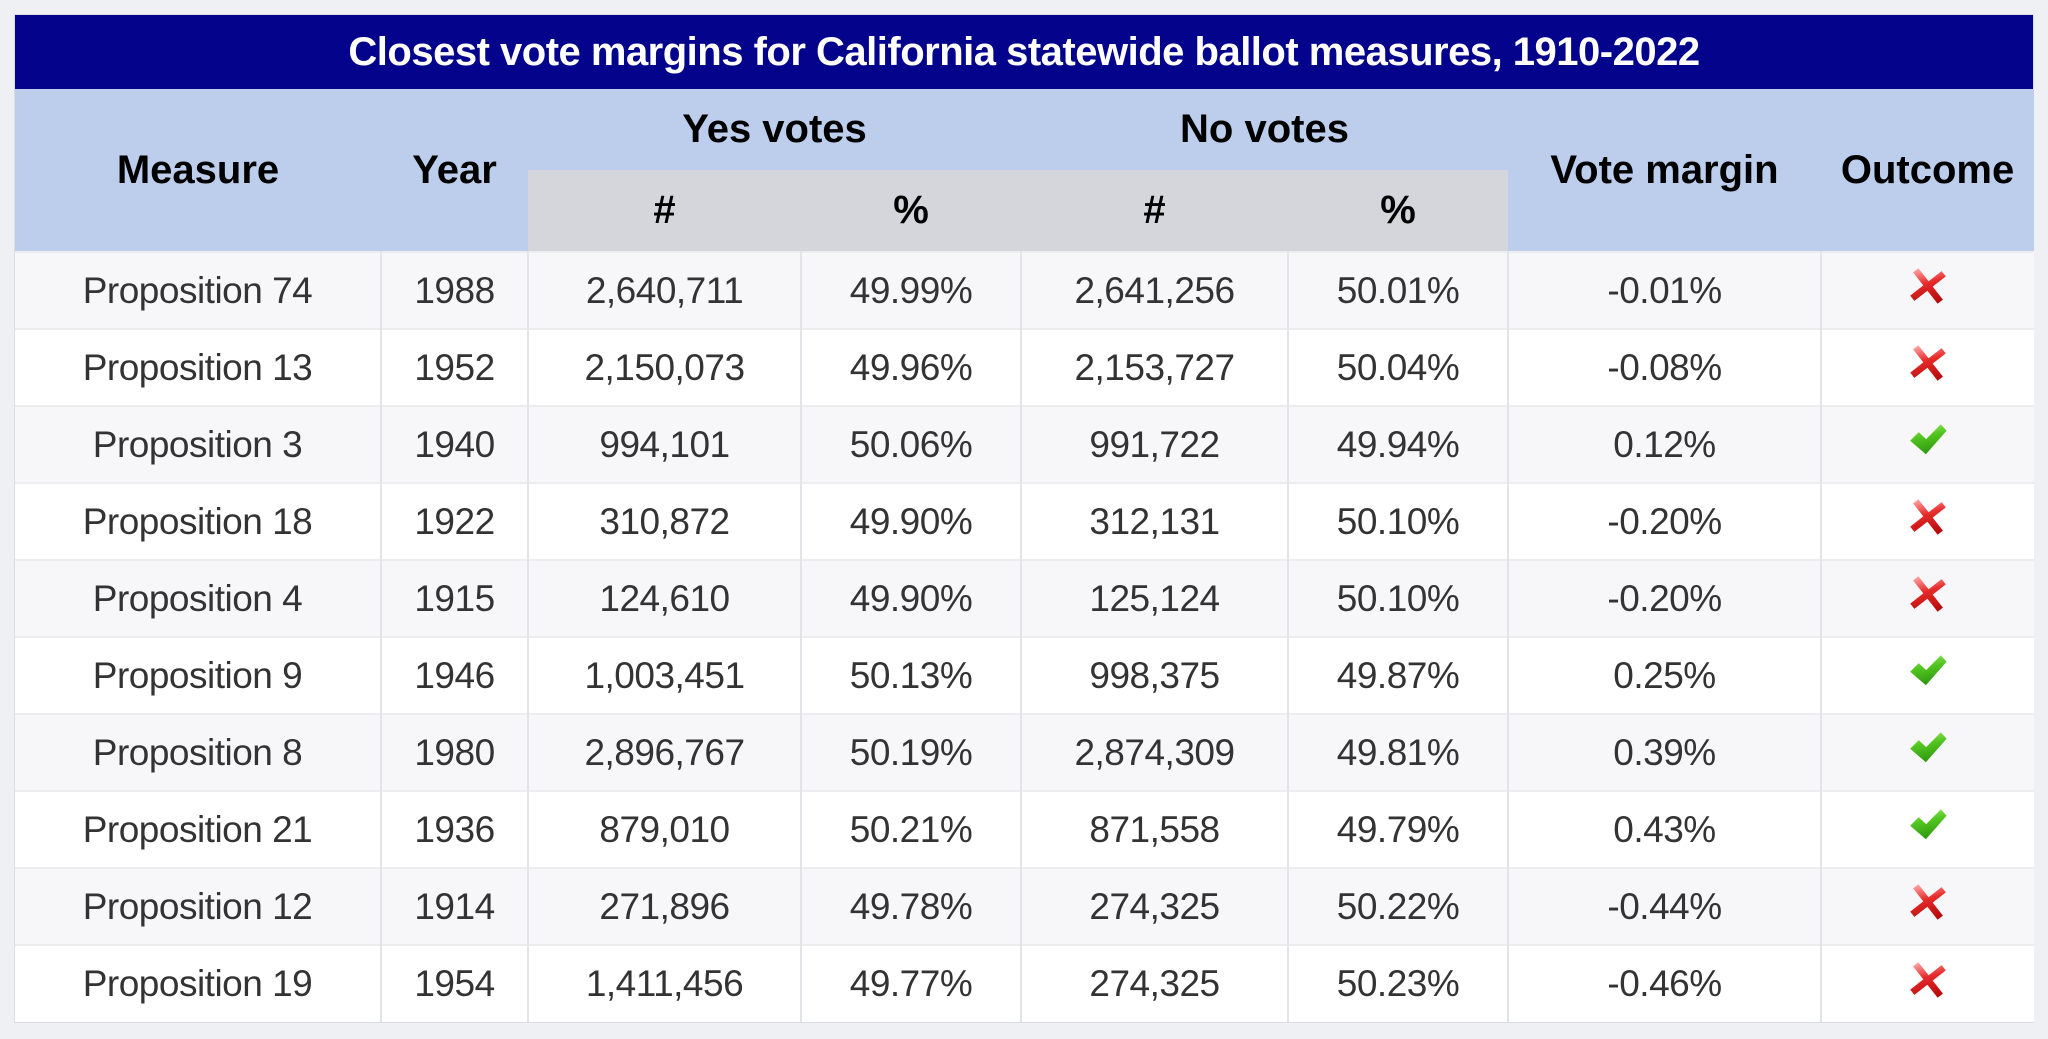 This screenshot has width=2048, height=1039. I want to click on cell-vote-margin: -0.01%, so click(1665, 290).